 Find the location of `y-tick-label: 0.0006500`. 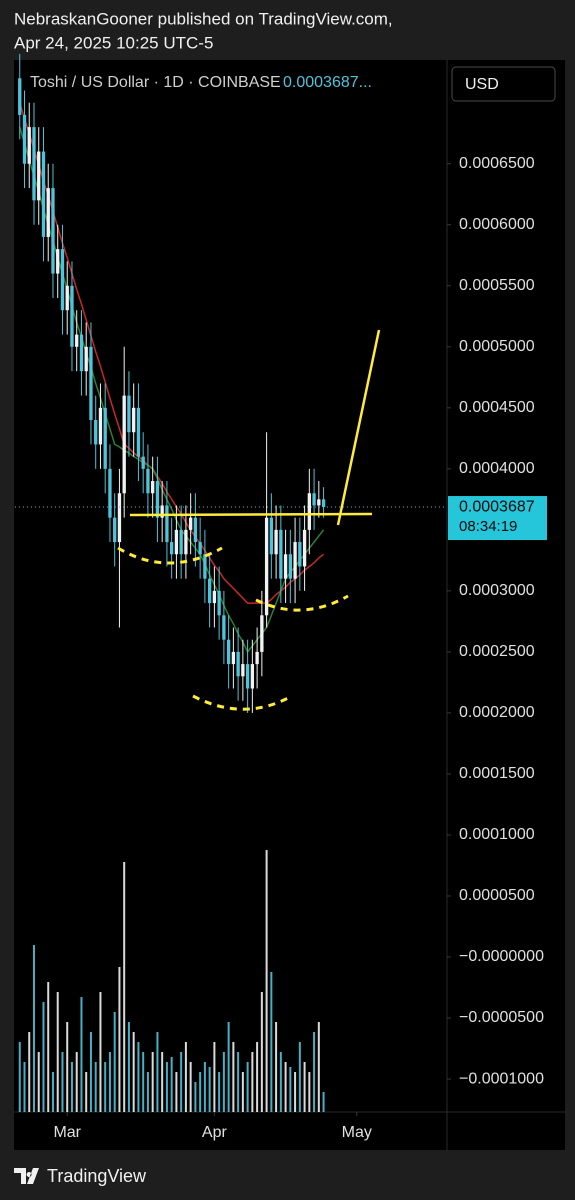

y-tick-label: 0.0006500 is located at coordinates (497, 163).